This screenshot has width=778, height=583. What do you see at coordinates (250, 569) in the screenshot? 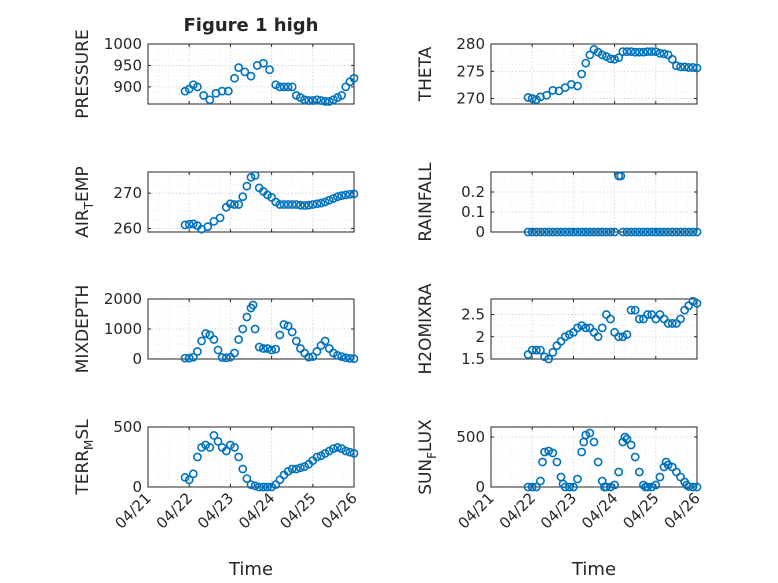
I see `x-axis-label-left: Time` at bounding box center [250, 569].